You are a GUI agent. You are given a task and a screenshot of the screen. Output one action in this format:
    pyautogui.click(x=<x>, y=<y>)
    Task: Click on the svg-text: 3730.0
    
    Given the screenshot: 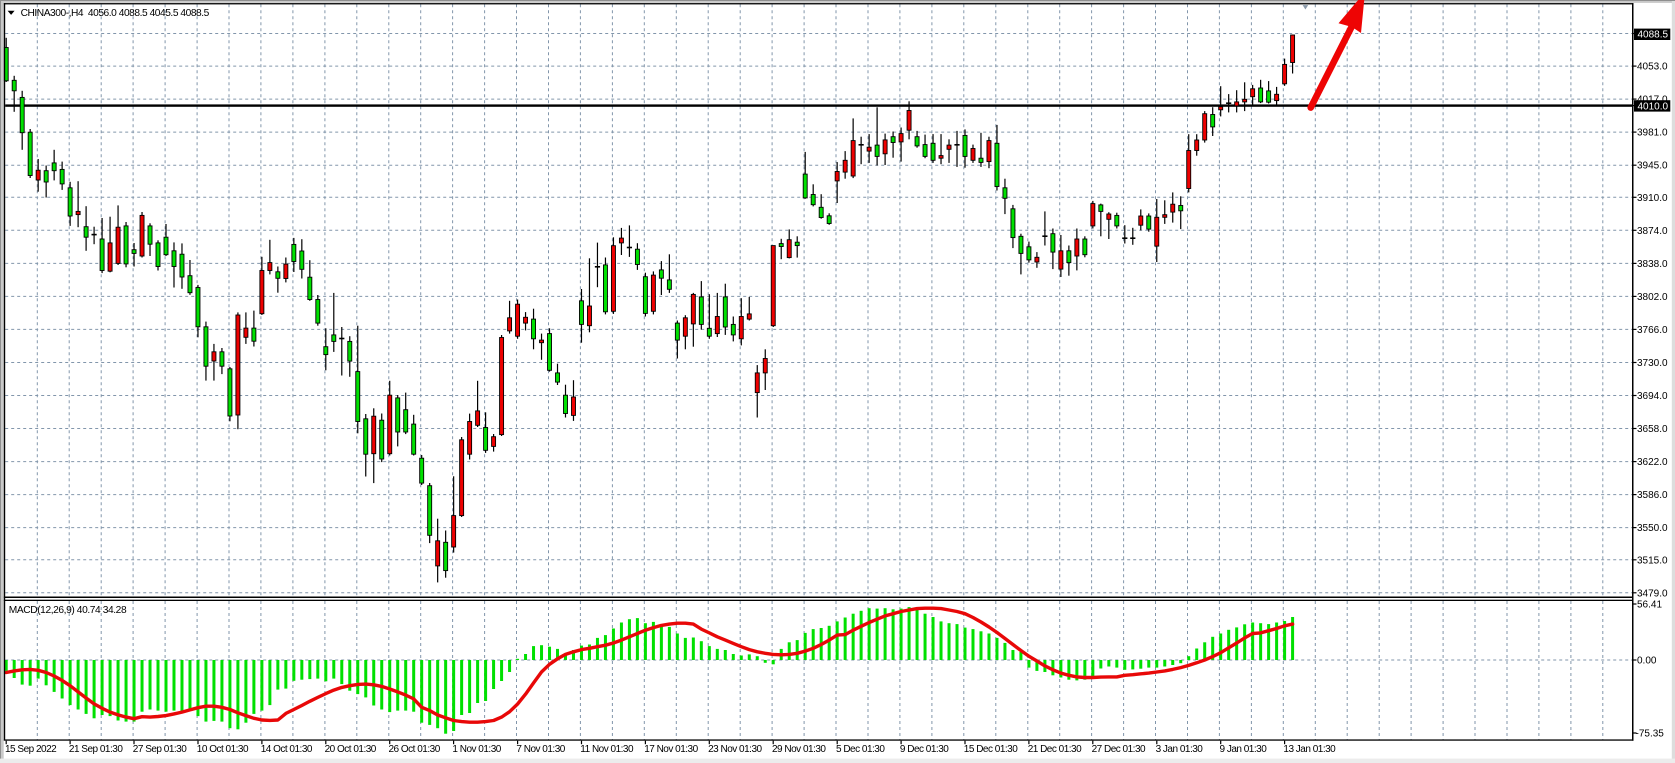 What is the action you would take?
    pyautogui.click(x=1652, y=363)
    